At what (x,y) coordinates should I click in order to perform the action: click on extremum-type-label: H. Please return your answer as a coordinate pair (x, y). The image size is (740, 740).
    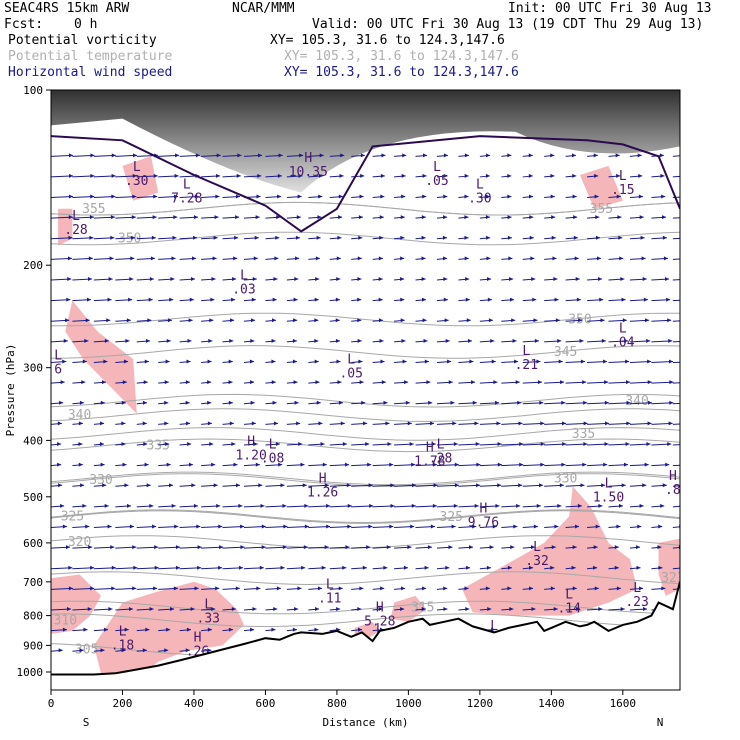
    Looking at the image, I should click on (484, 508).